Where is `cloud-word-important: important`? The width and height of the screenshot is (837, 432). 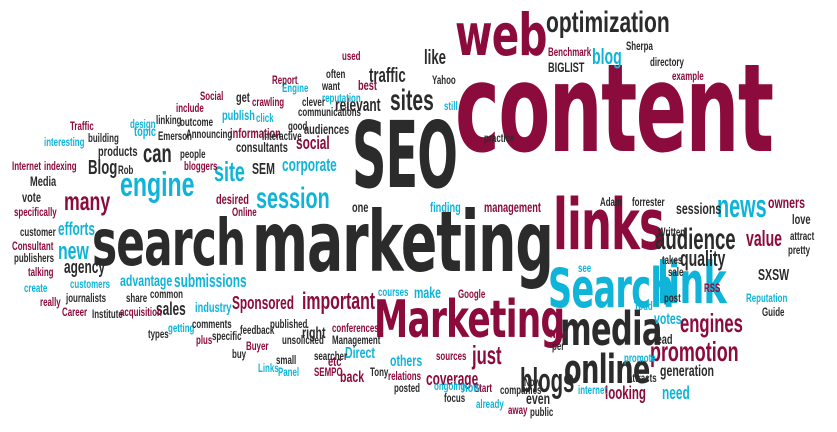
cloud-word-important: important is located at coordinates (339, 301).